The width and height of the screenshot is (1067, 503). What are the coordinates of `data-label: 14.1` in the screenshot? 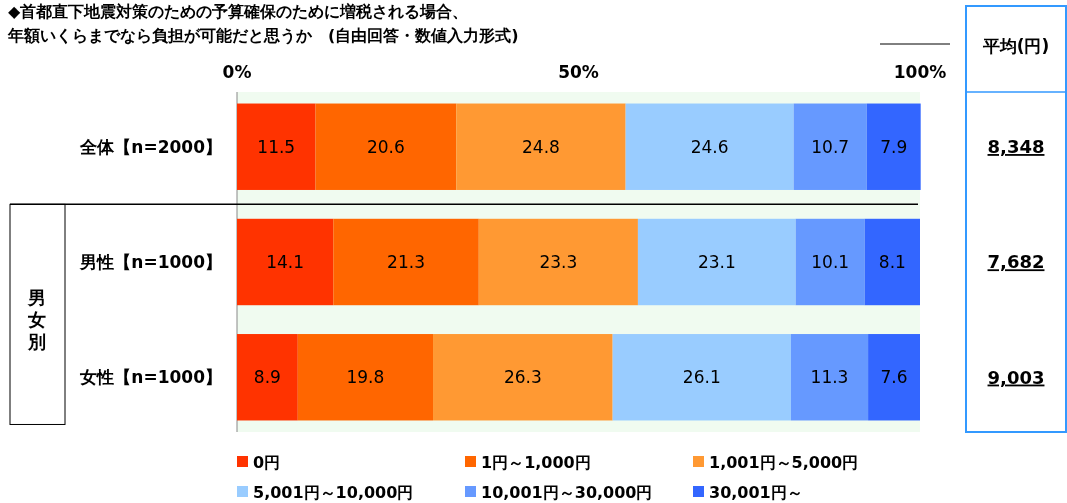 It's located at (285, 261).